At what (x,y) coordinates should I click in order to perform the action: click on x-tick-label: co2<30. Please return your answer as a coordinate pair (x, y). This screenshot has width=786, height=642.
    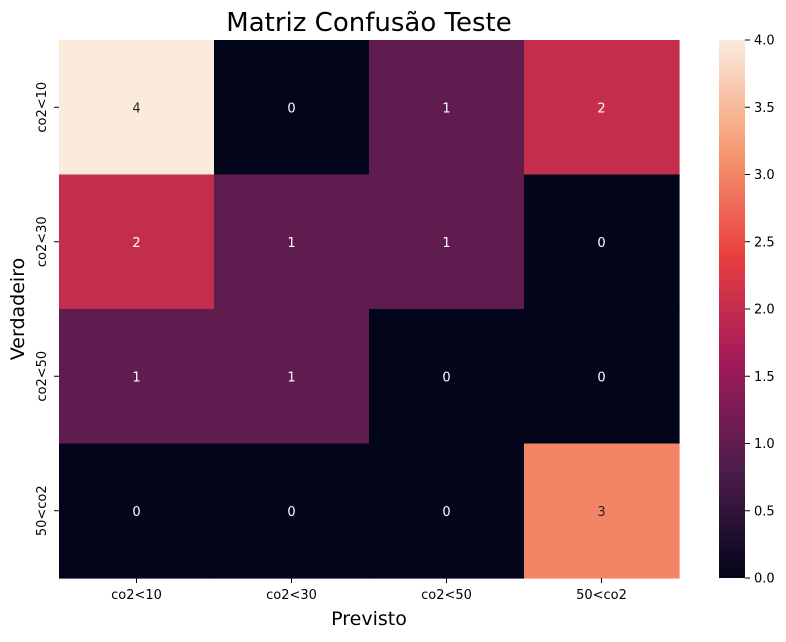
    Looking at the image, I should click on (291, 595).